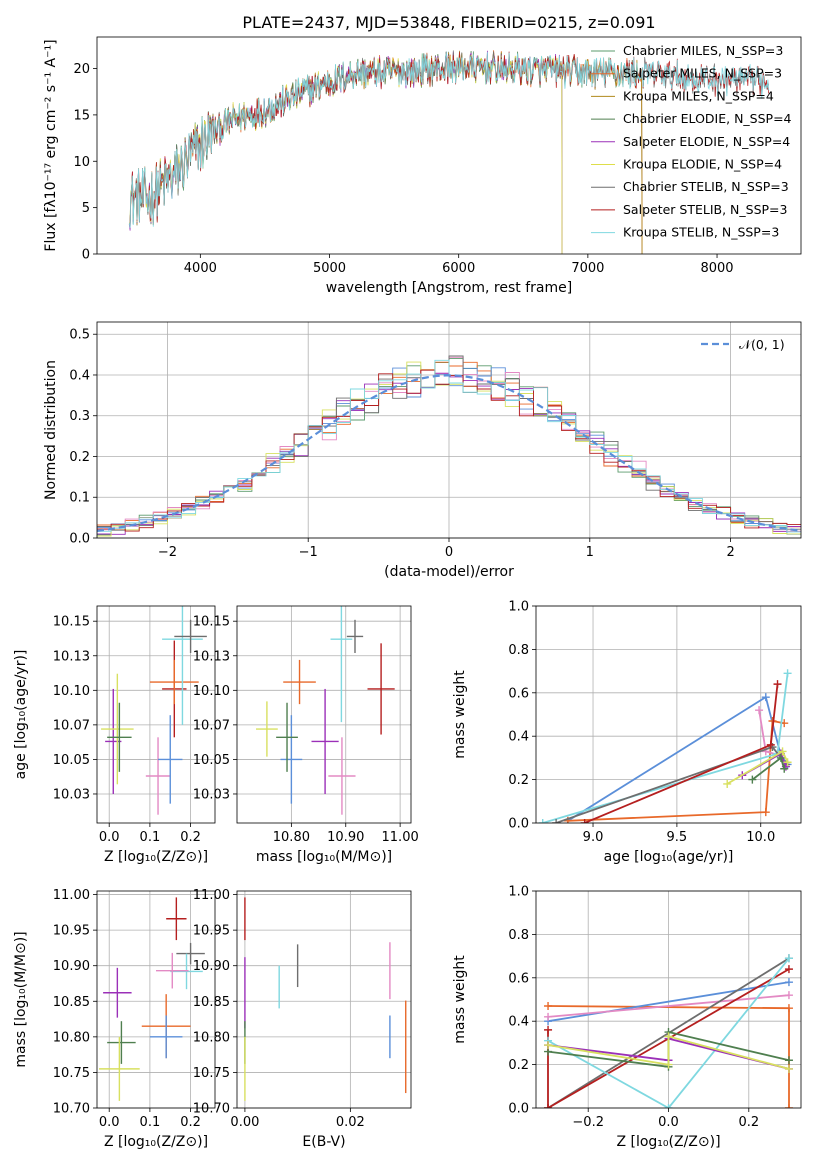 The image size is (819, 1170). What do you see at coordinates (324, 857) in the screenshot?
I see `x-axis-label: mass [log₁₀(M/M⊙)]` at bounding box center [324, 857].